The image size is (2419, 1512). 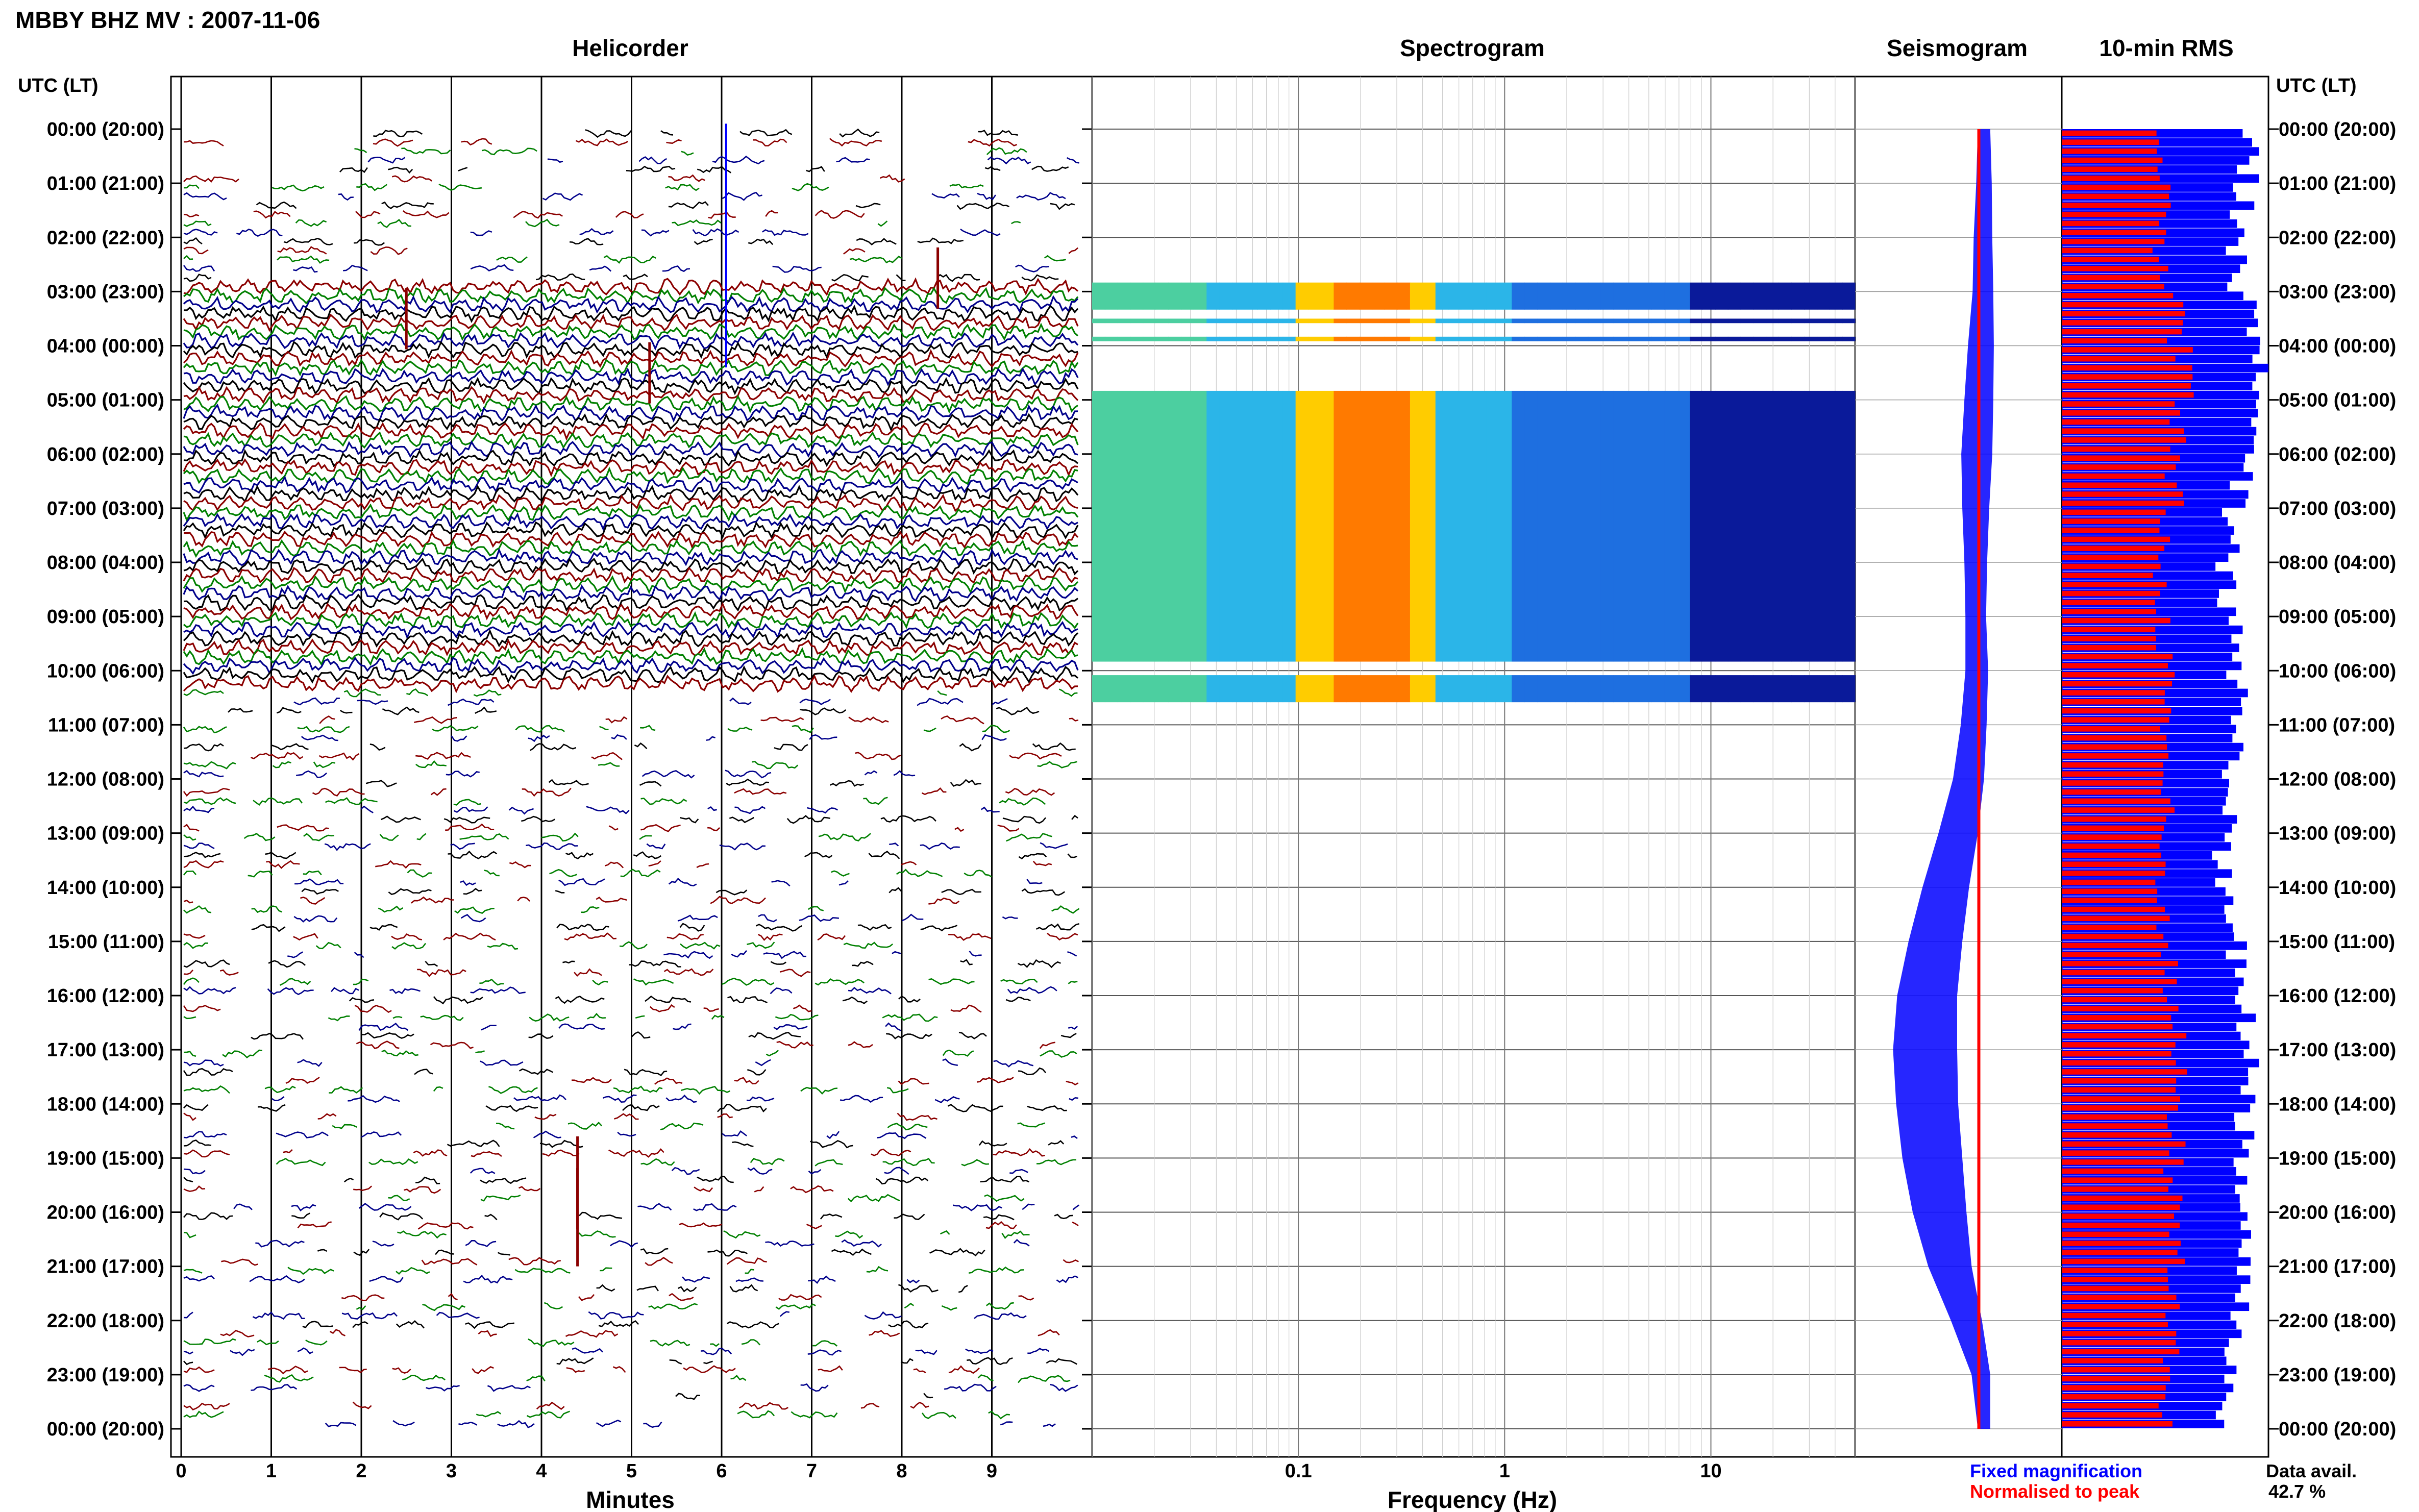 I want to click on time-label-left: 05:00 (01:00), so click(x=105, y=400).